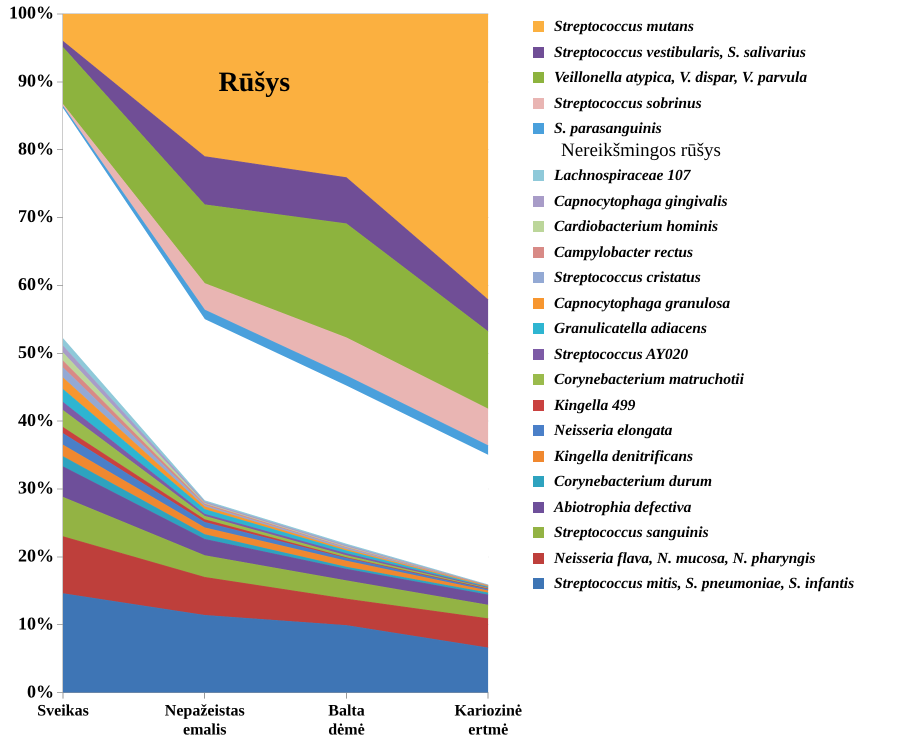 Image resolution: width=901 pixels, height=747 pixels. I want to click on legend-label: Corynebacterium matruchotii, so click(649, 380).